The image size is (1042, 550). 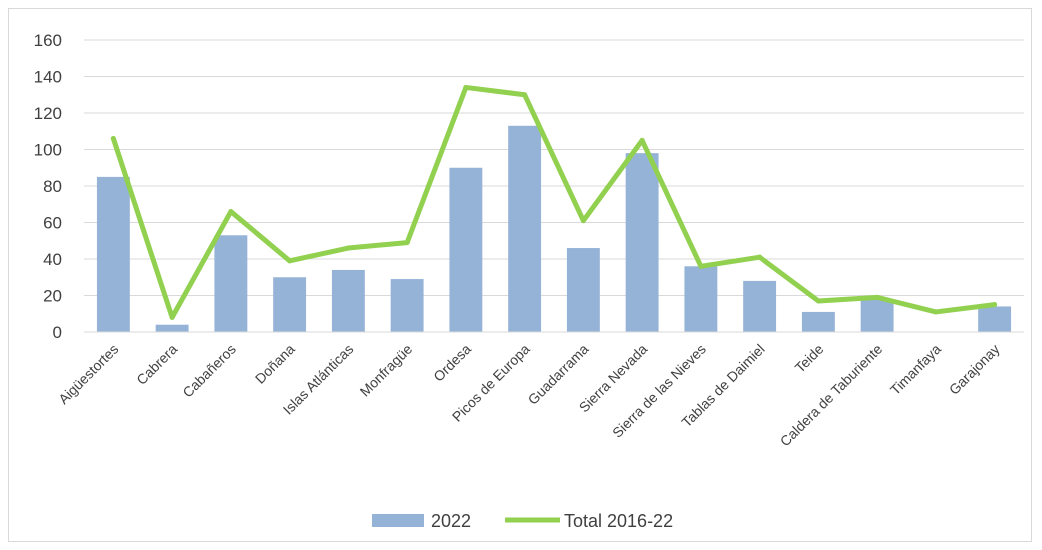 I want to click on y-tick-label: 100, so click(x=48, y=150).